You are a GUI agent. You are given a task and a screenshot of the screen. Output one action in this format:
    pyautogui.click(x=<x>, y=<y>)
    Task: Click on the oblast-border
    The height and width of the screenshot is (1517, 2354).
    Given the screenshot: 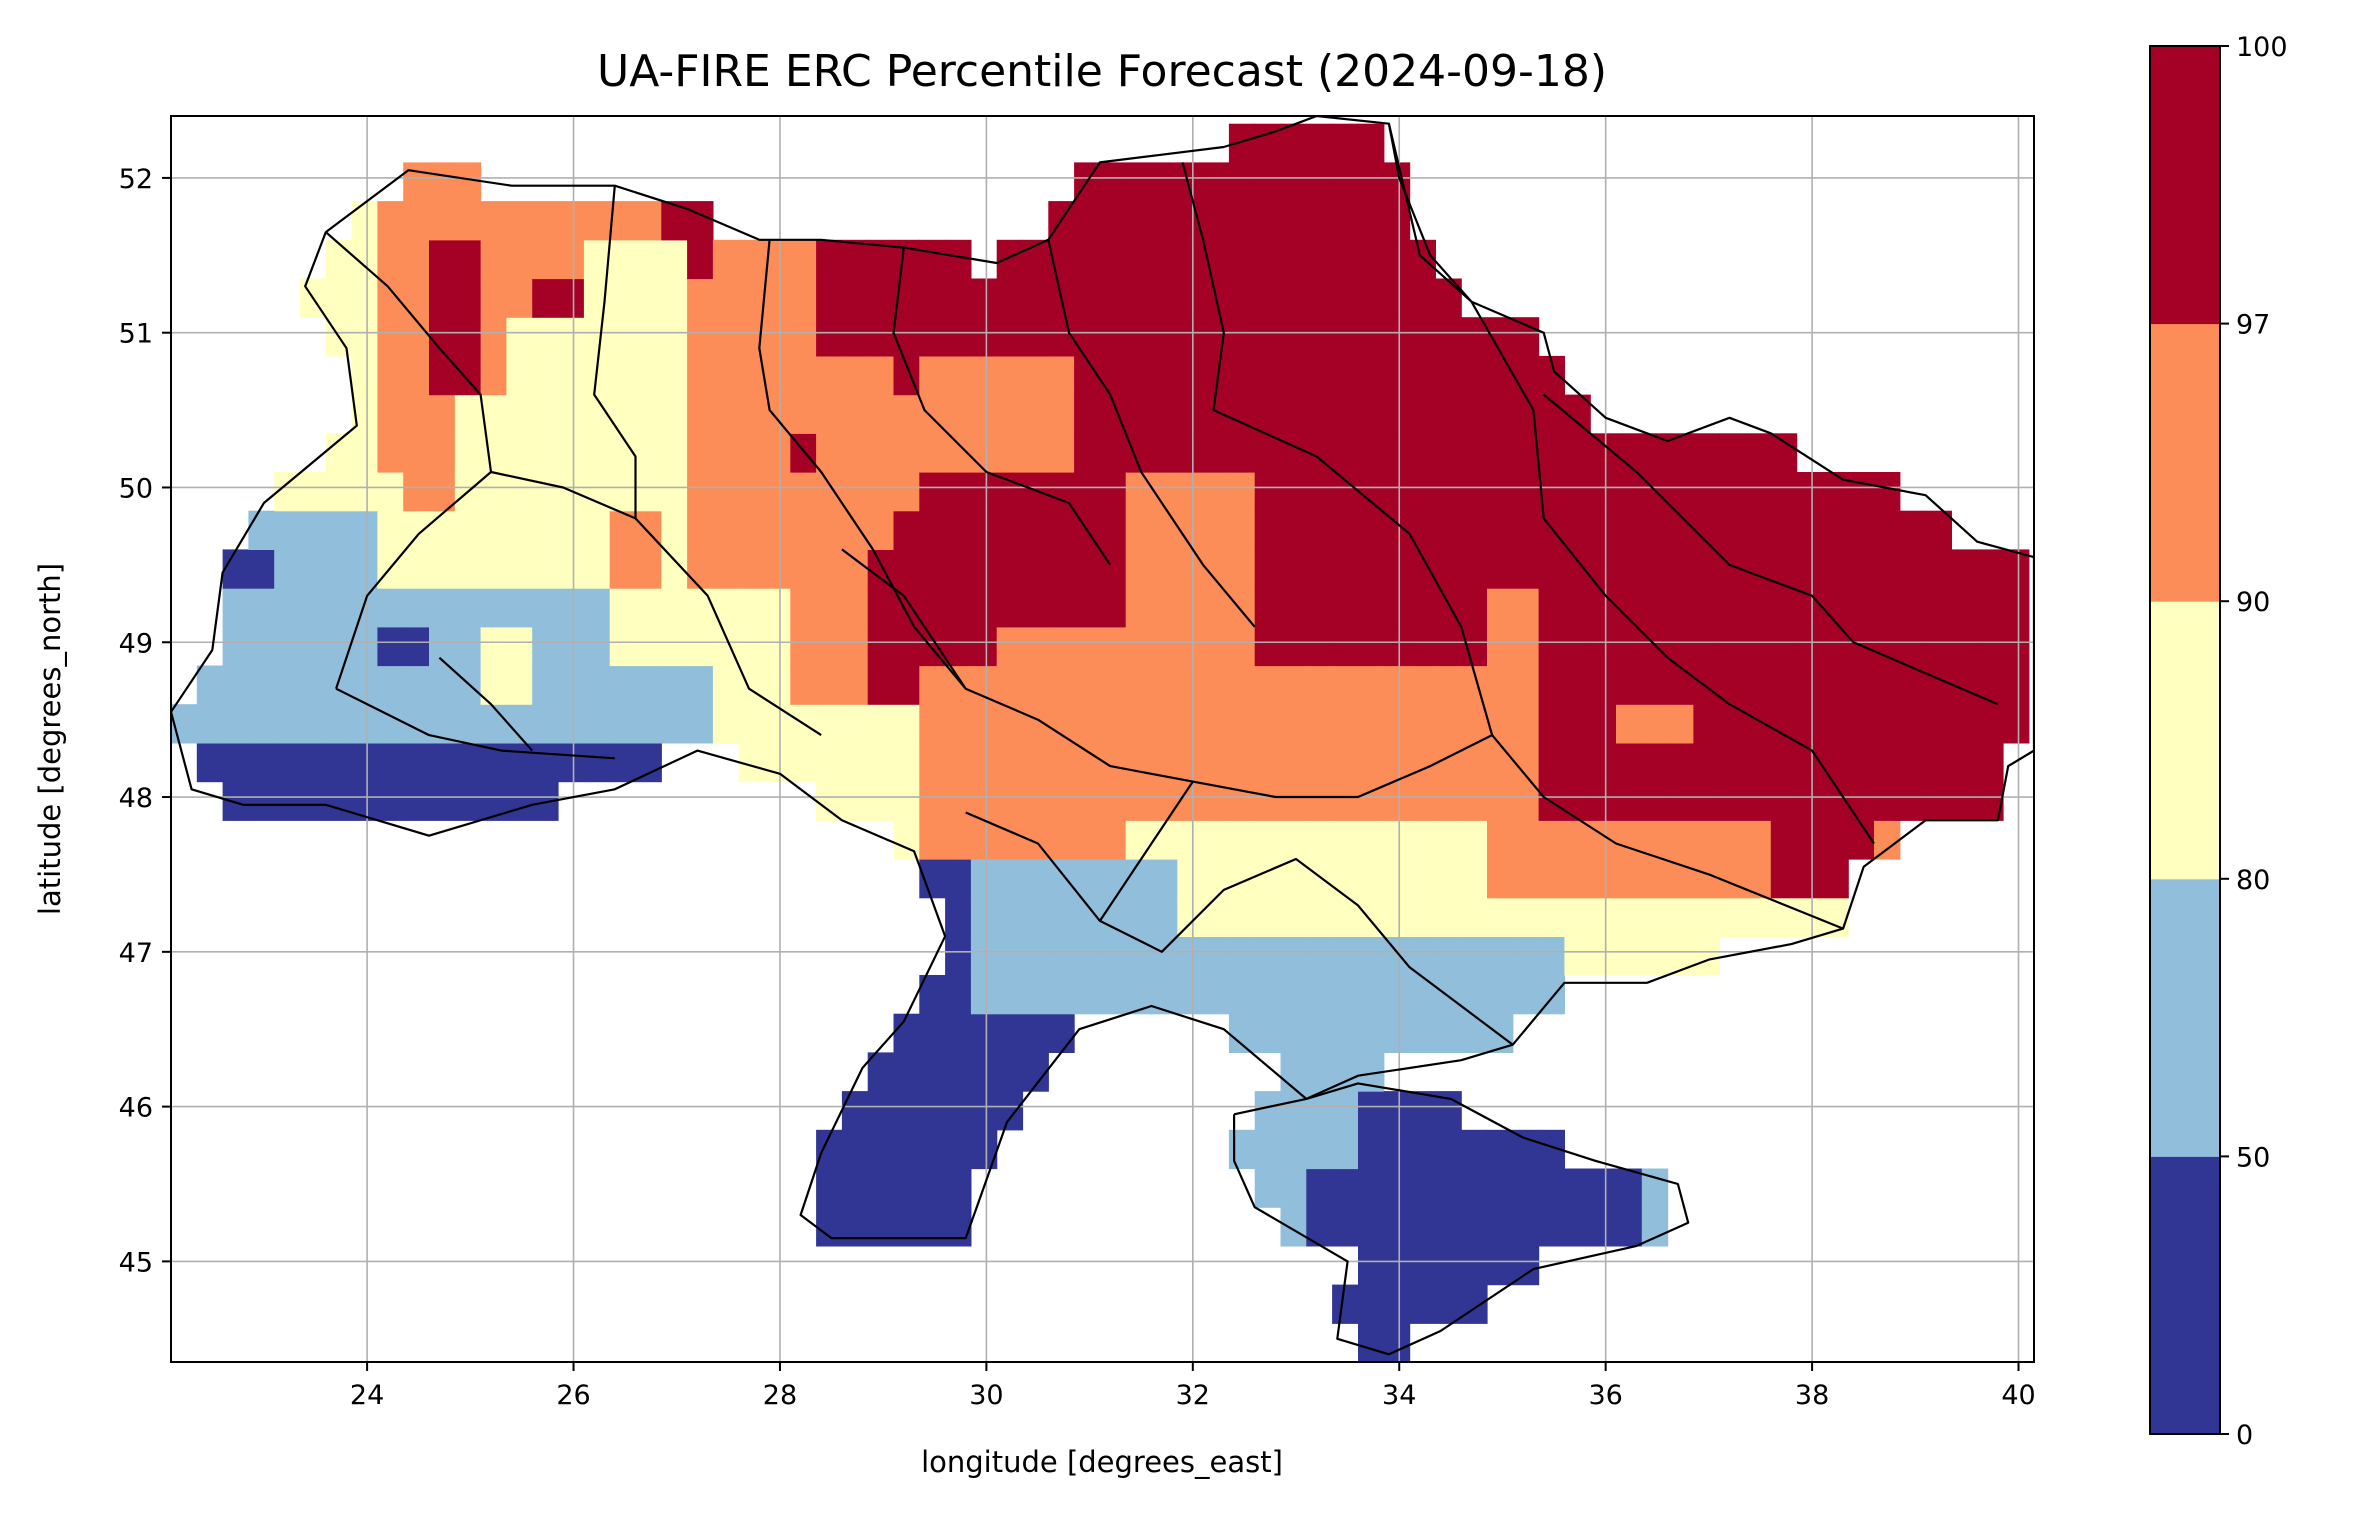 What is the action you would take?
    pyautogui.click(x=904, y=619)
    